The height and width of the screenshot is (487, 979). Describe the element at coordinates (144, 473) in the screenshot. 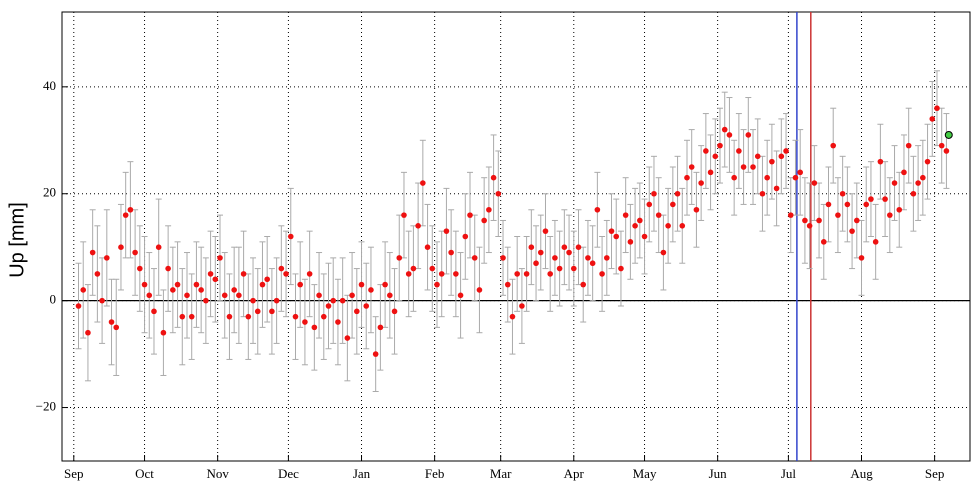

I see `x-tick-label: Oct` at that location.